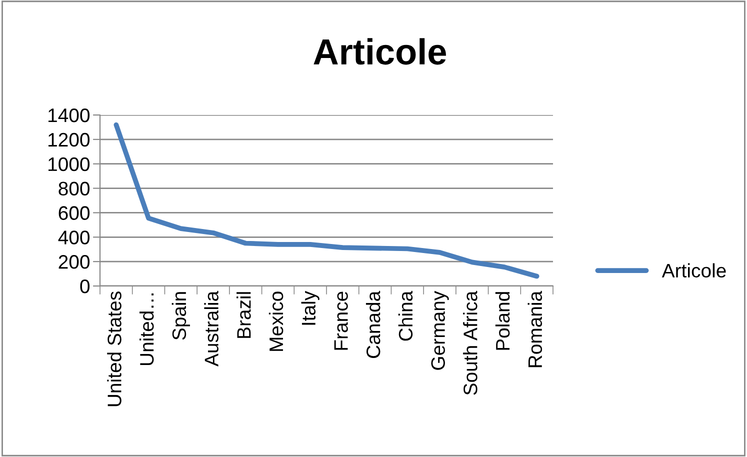  What do you see at coordinates (69, 139) in the screenshot?
I see `y-tick-label: 1200` at bounding box center [69, 139].